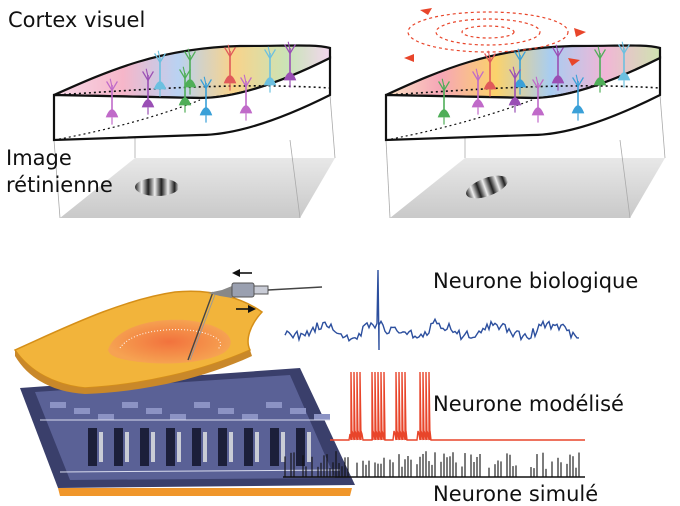 The width and height of the screenshot is (680, 506). Describe the element at coordinates (246, 309) in the screenshot. I see `arrow-right-icon` at that location.